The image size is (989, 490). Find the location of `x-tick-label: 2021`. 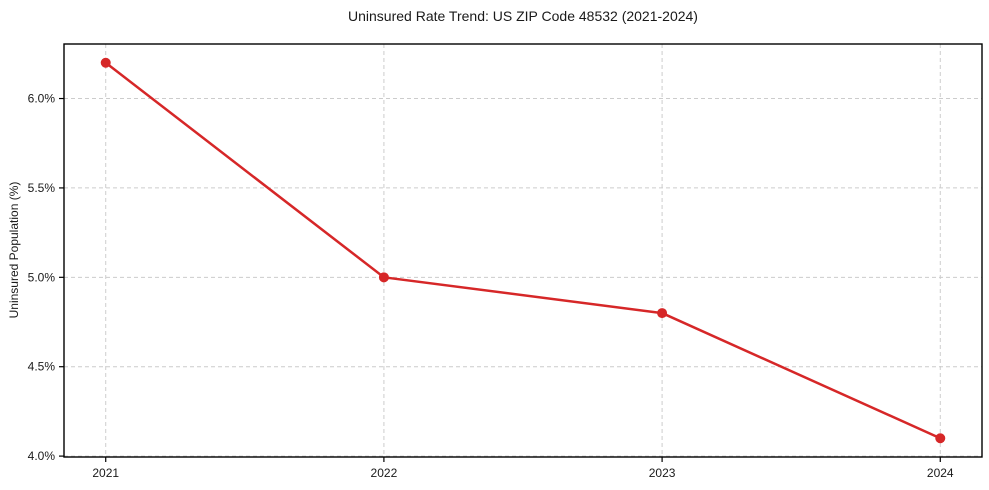

x-tick-label: 2021 is located at coordinates (105, 473).